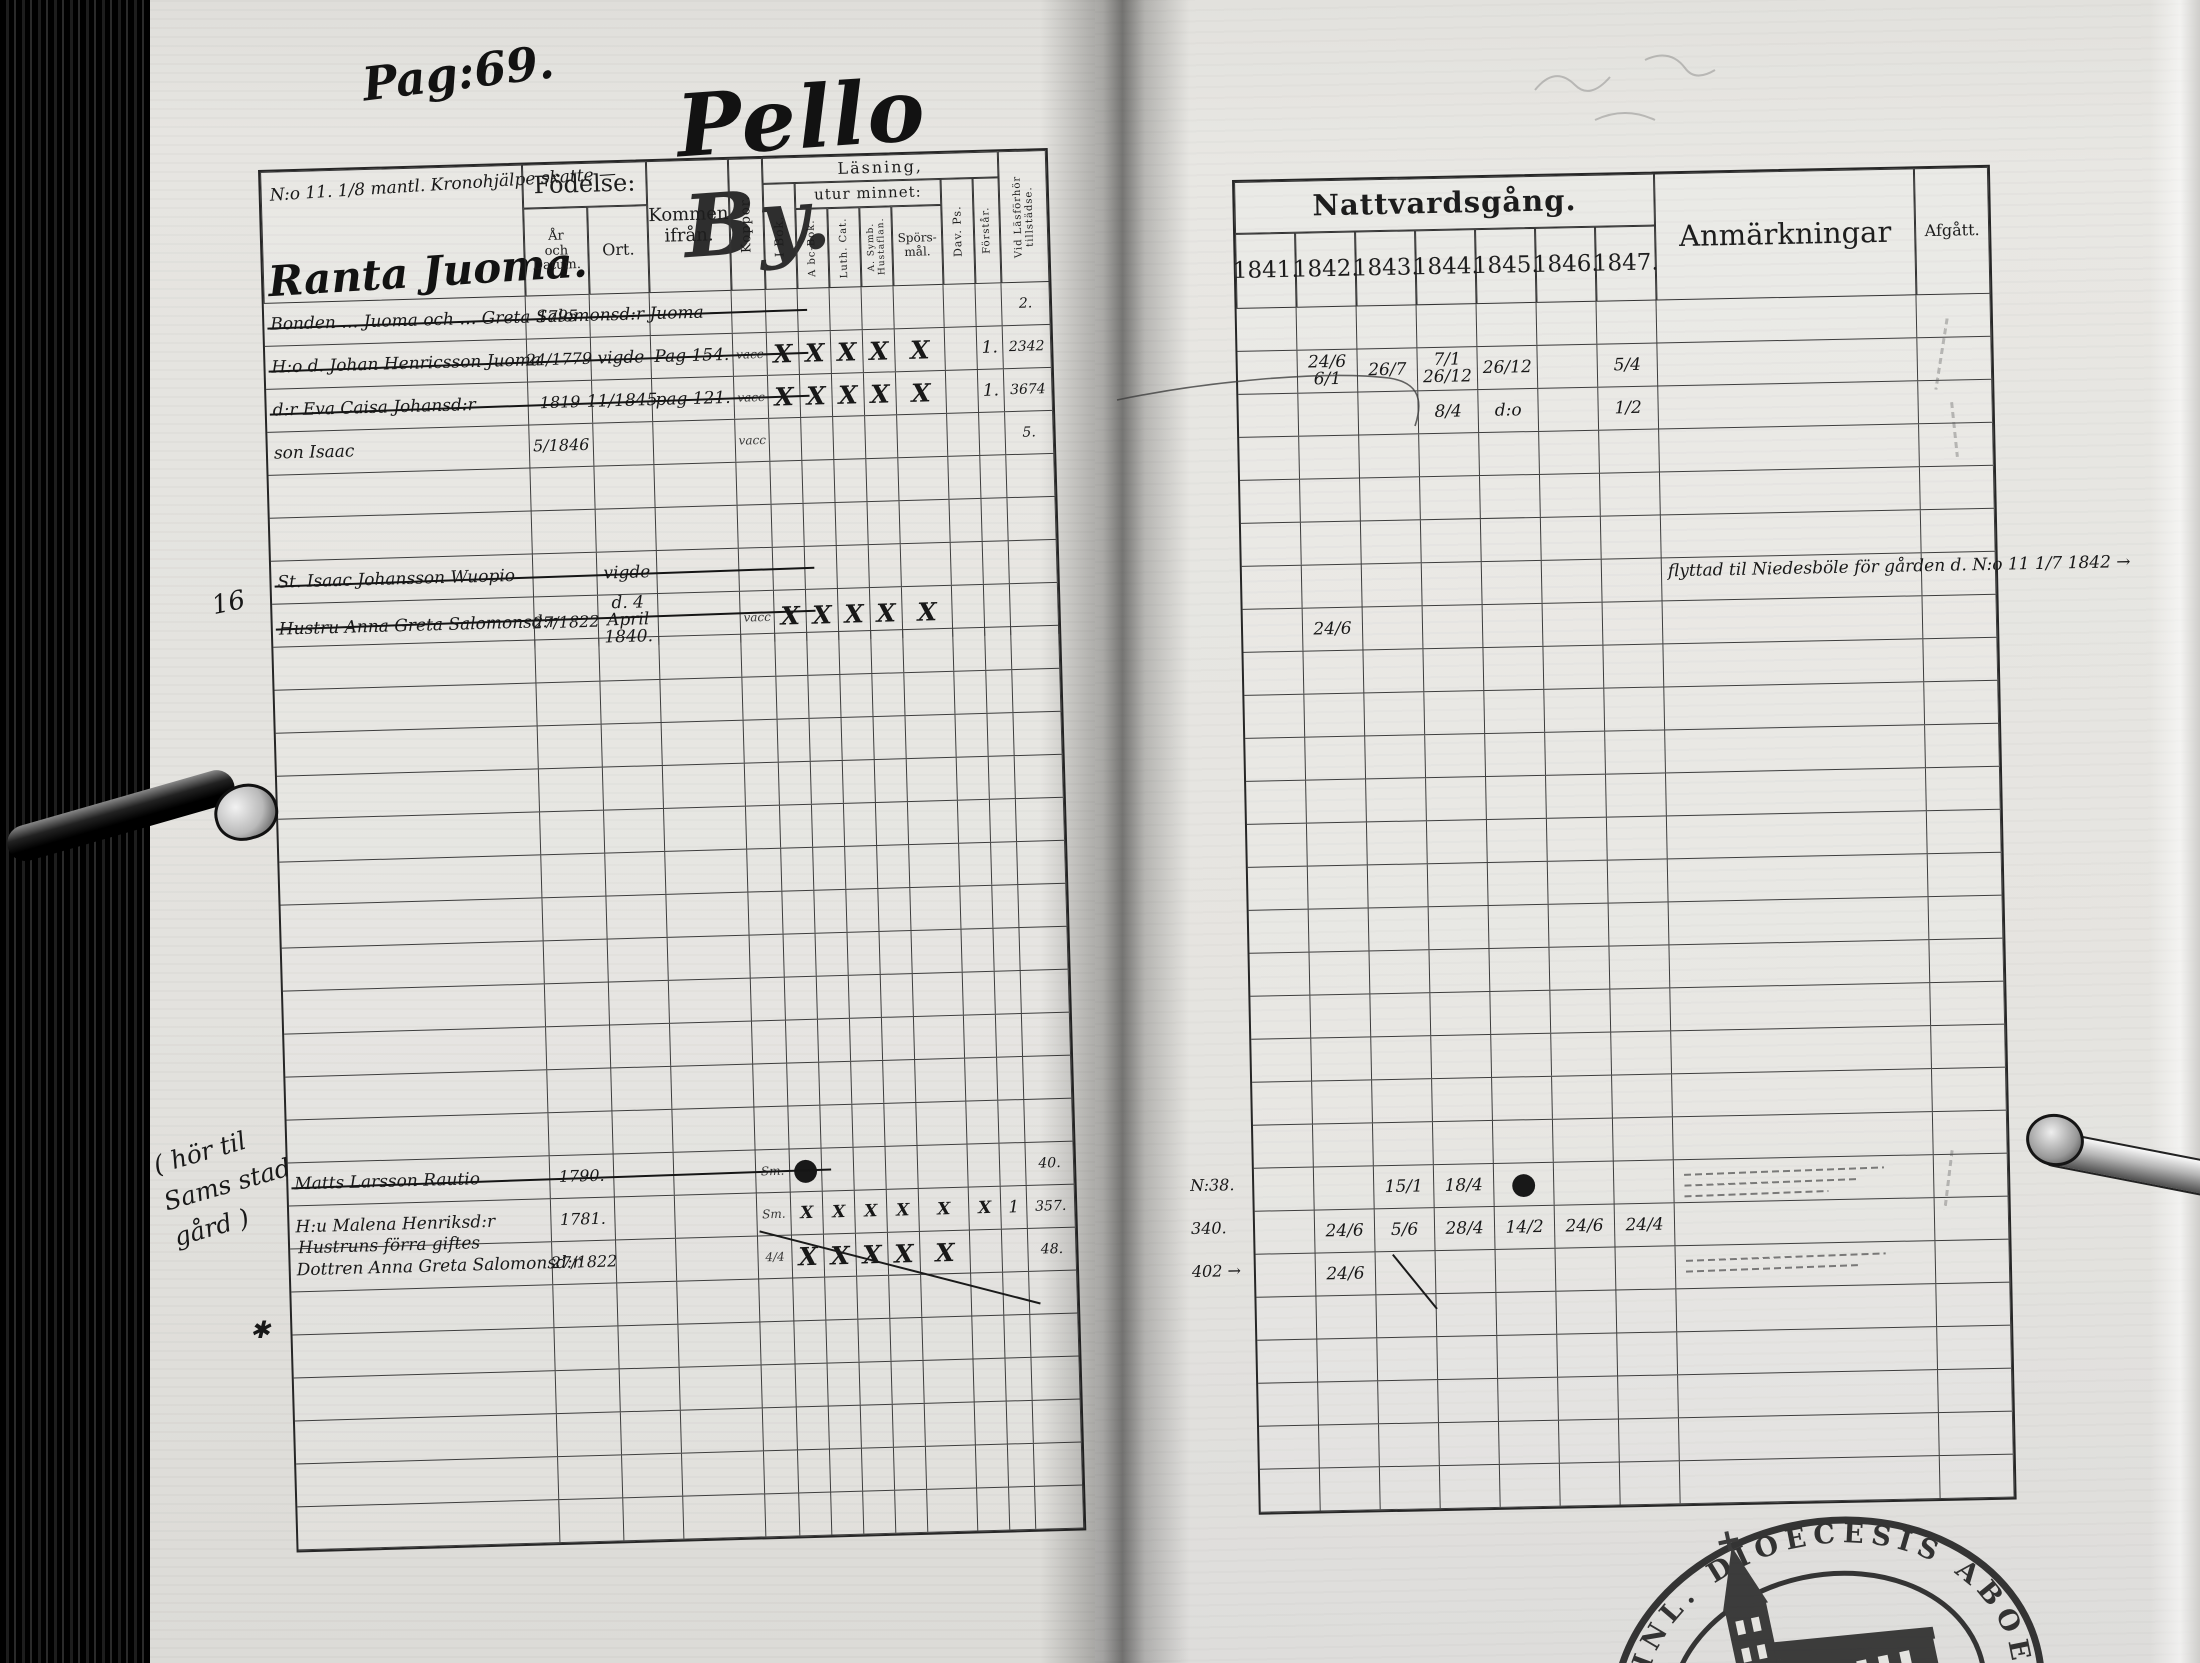 This screenshot has width=2200, height=1663. What do you see at coordinates (774, 1214) in the screenshot?
I see `cell-koppor: Sm.` at bounding box center [774, 1214].